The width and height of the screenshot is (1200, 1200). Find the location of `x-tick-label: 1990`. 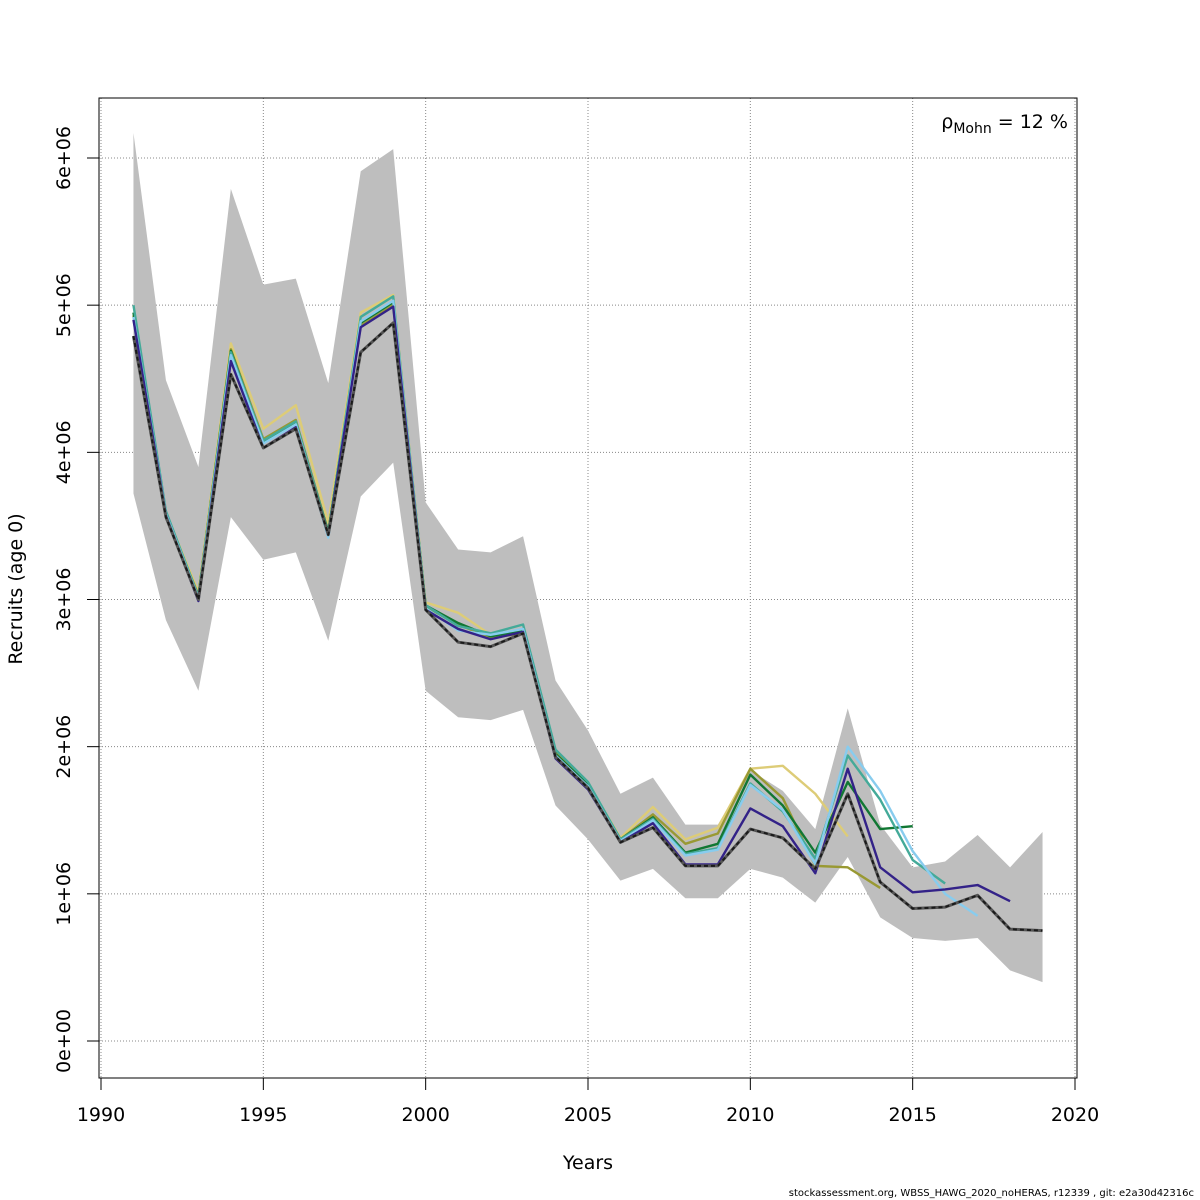

x-tick-label: 1990 is located at coordinates (101, 1115).